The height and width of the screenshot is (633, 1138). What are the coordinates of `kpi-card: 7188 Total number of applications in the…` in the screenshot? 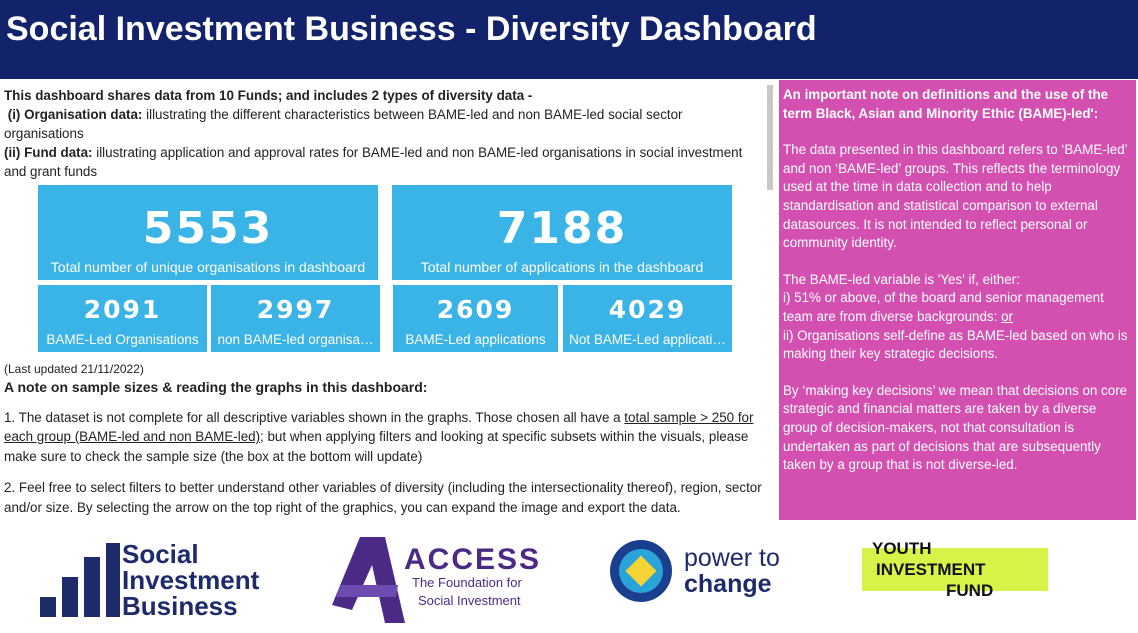 It's located at (562, 232).